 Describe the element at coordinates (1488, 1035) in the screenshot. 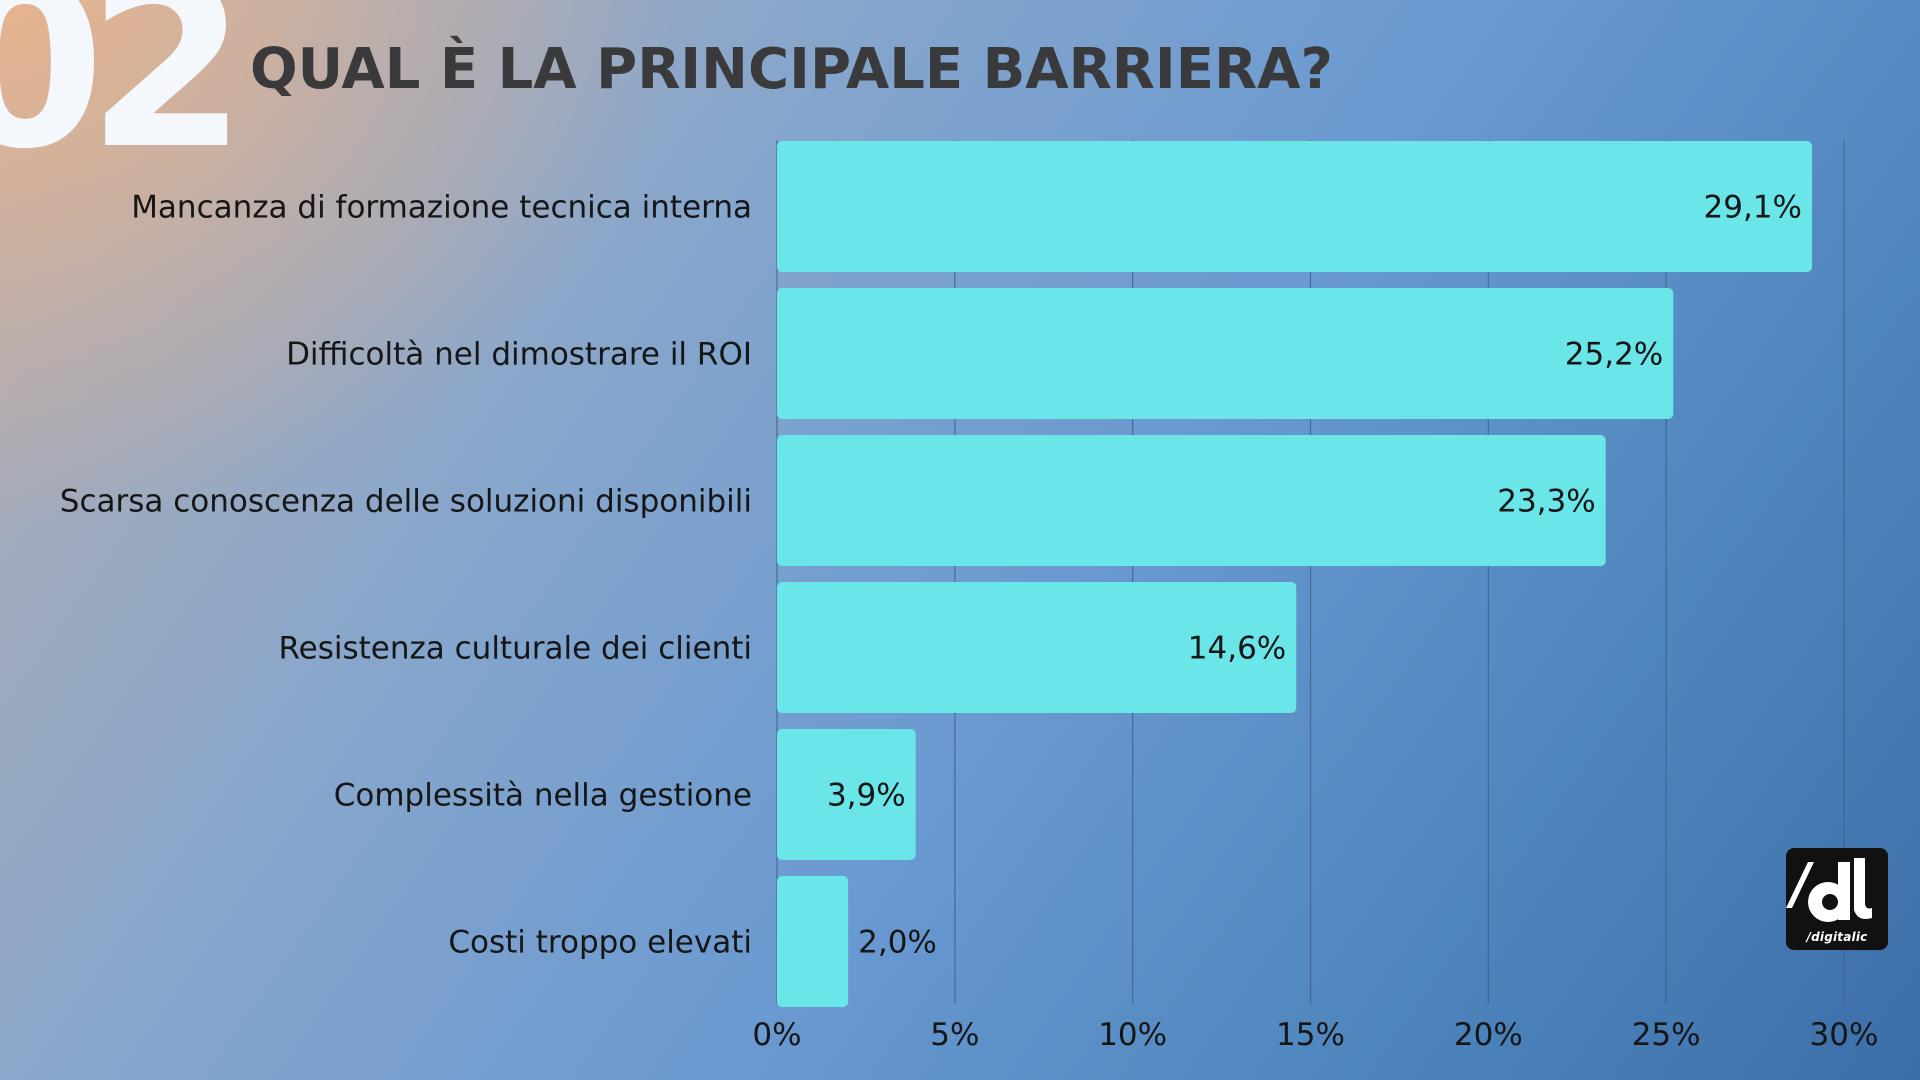

I see `x-tick-label: 20%` at that location.